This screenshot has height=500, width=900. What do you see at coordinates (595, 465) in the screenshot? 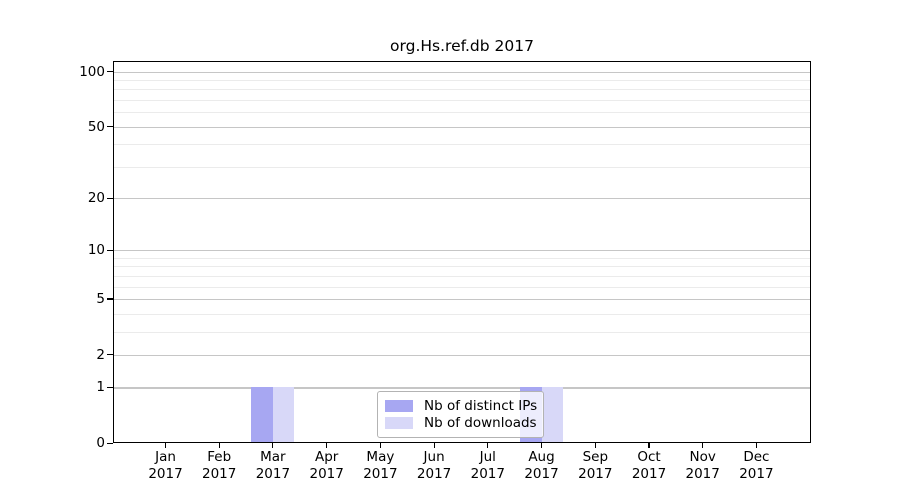
I see `x-tick-label: Sep 2017` at bounding box center [595, 465].